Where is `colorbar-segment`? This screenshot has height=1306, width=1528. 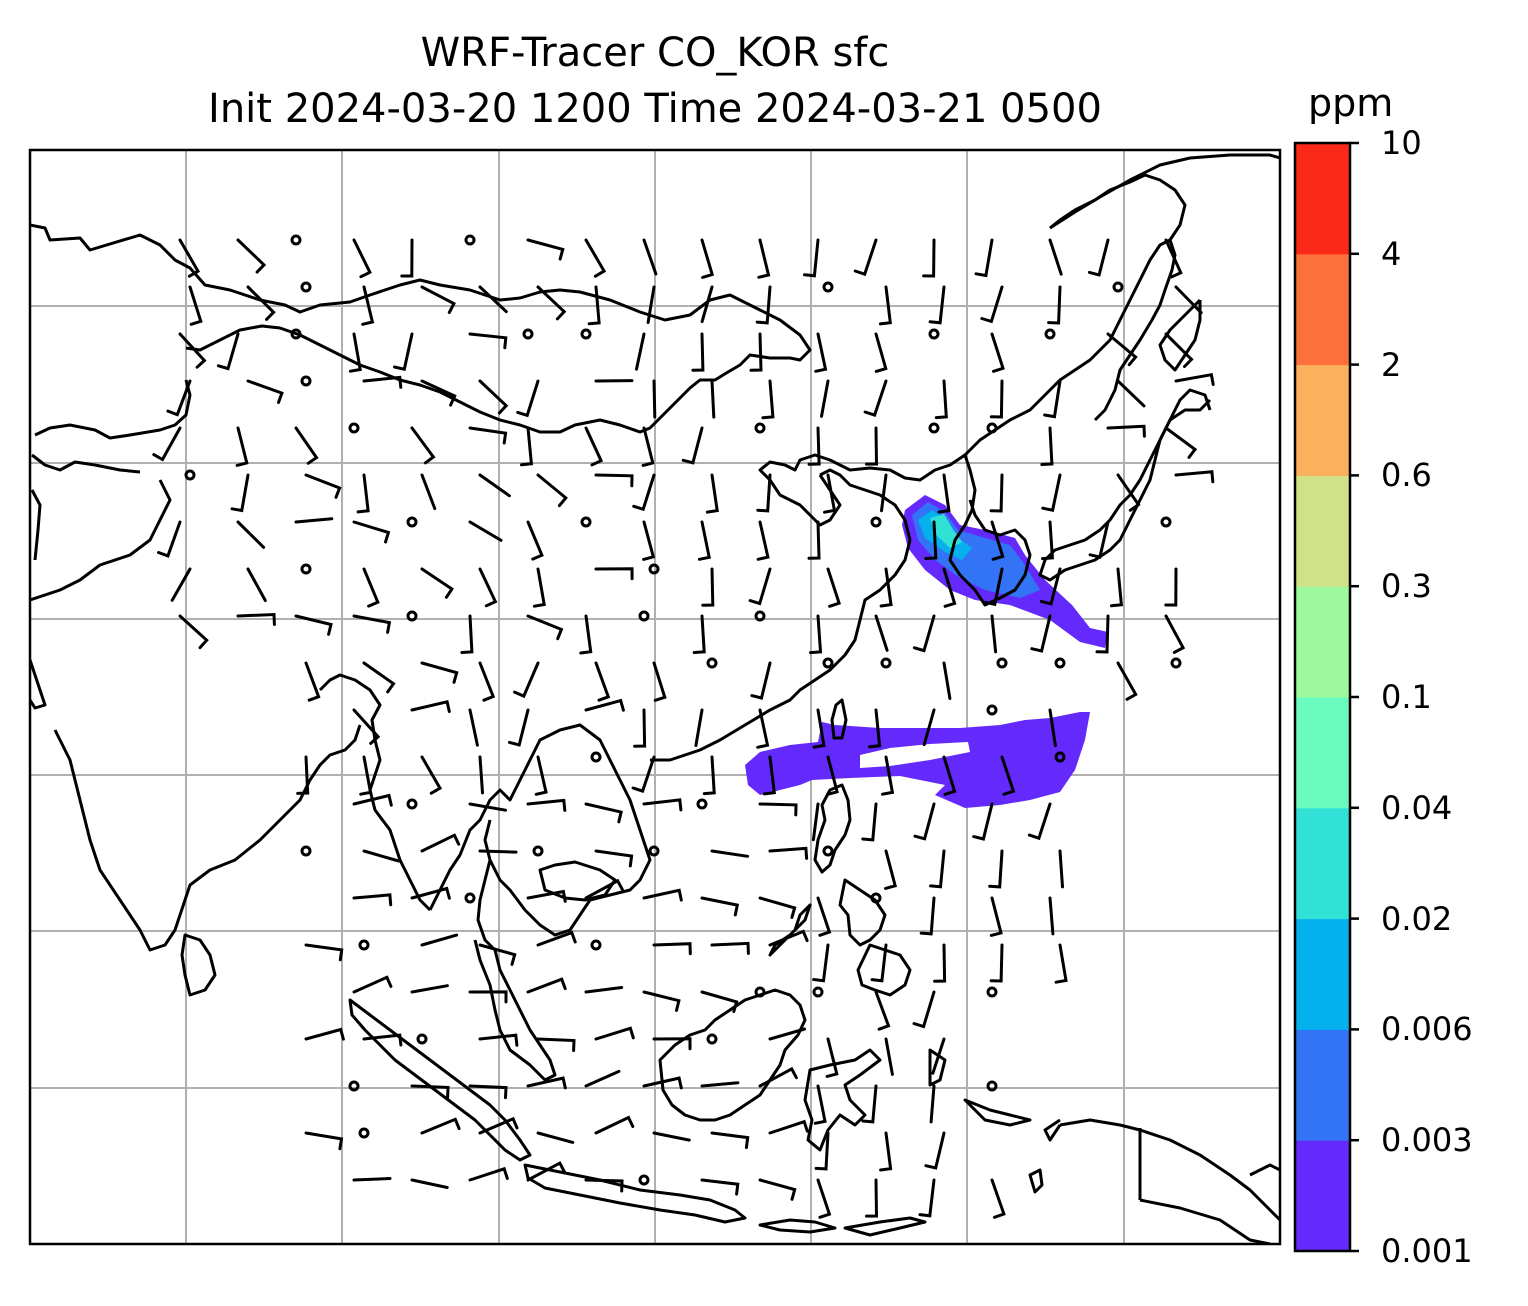
colorbar-segment is located at coordinates (1322, 753).